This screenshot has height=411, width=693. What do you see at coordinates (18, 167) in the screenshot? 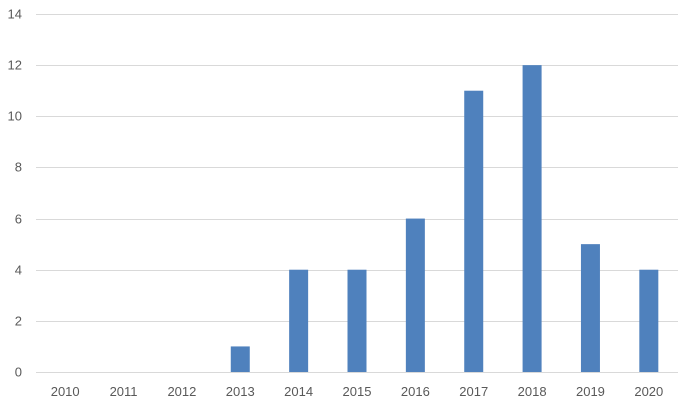
I see `y-tick-label: 8` at bounding box center [18, 167].